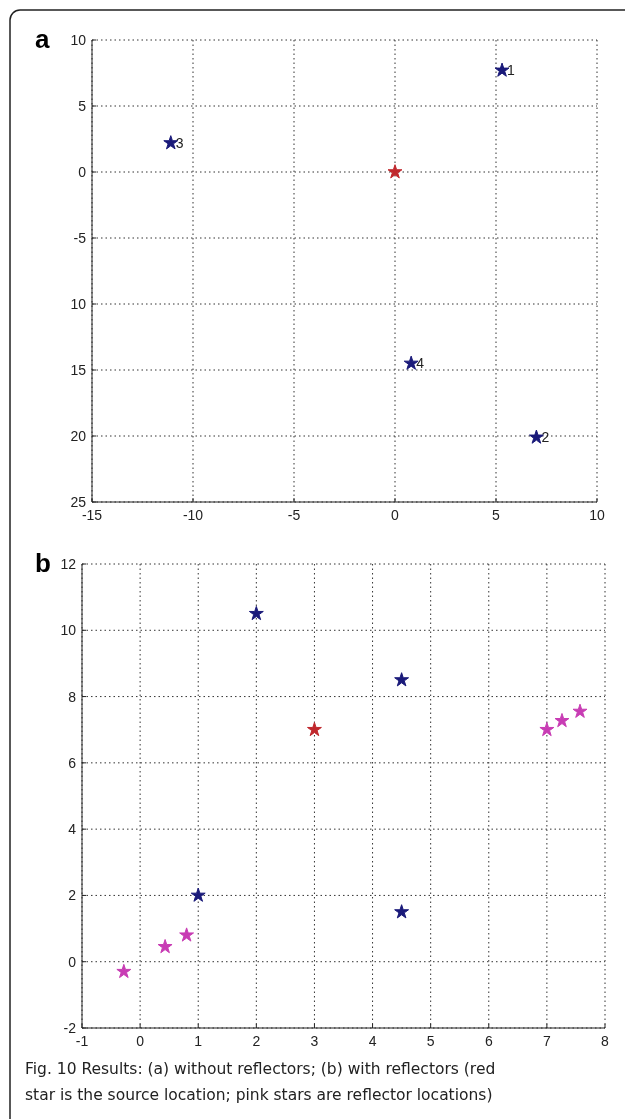 This screenshot has height=1119, width=625. Describe the element at coordinates (92, 515) in the screenshot. I see `x-tick-label: -15` at that location.